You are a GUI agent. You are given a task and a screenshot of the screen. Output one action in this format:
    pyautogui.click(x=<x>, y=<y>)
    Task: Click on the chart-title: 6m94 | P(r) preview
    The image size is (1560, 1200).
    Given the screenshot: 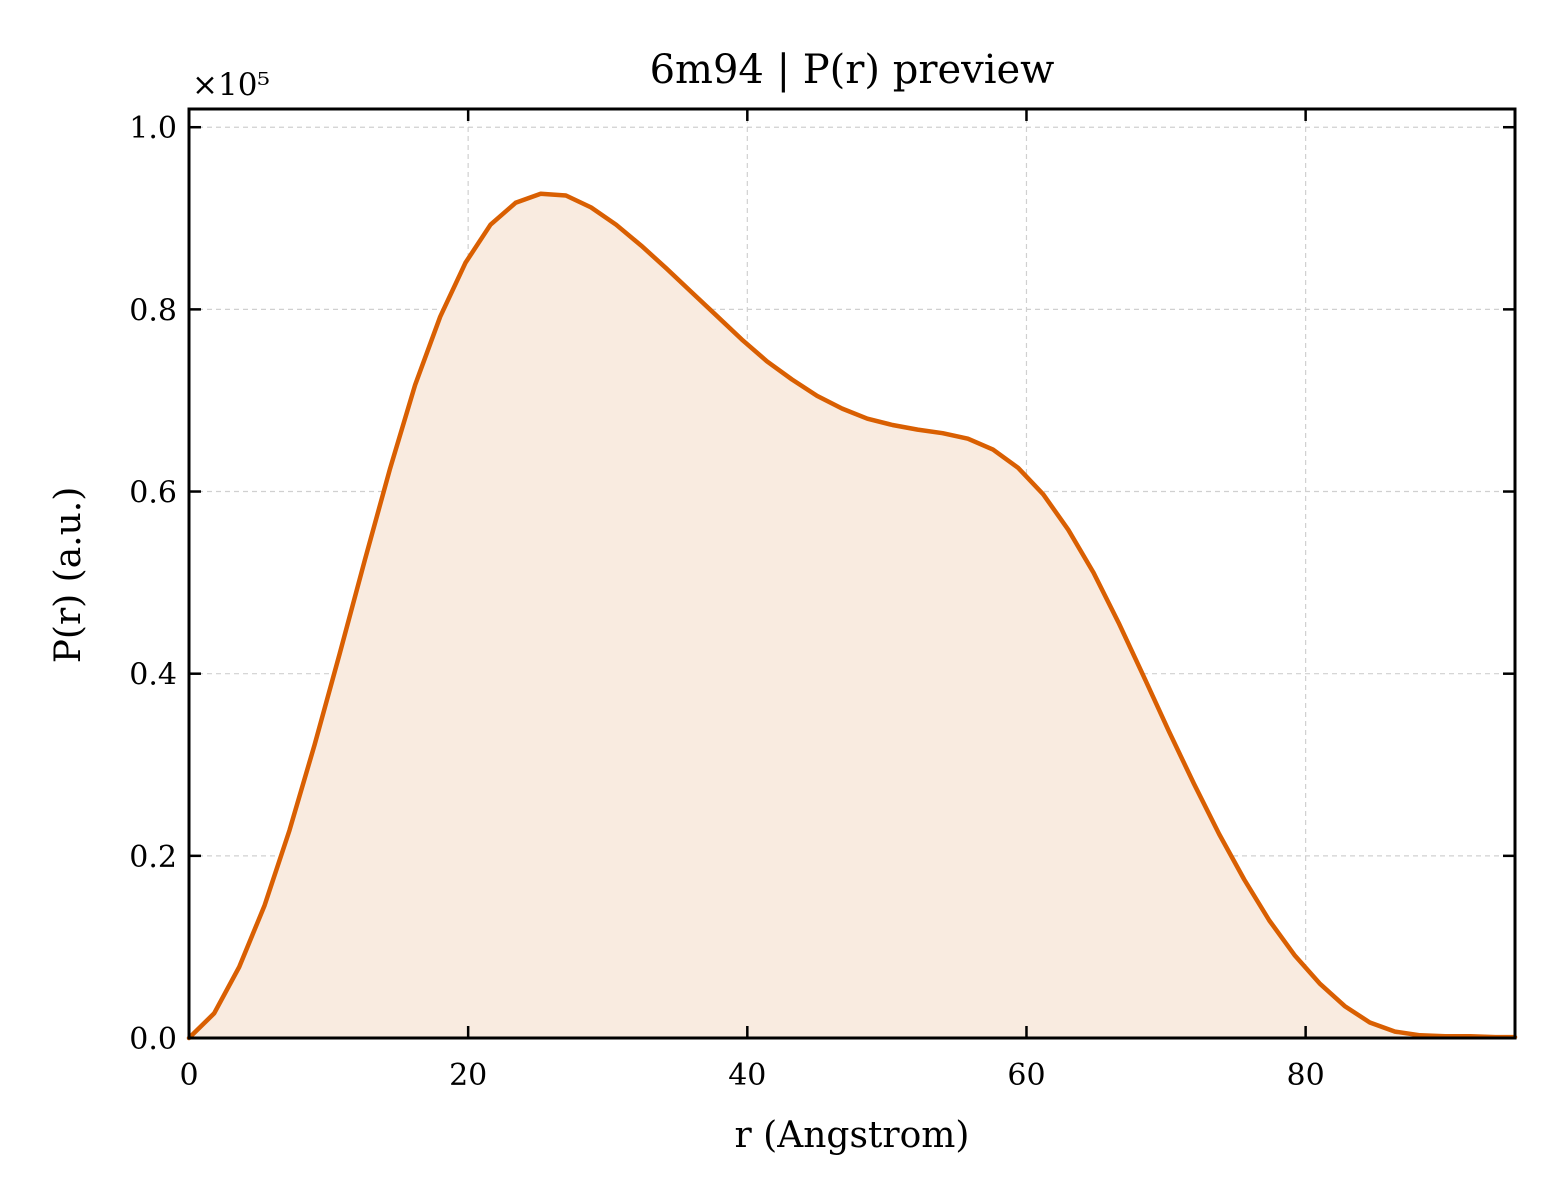 What is the action you would take?
    pyautogui.click(x=852, y=70)
    